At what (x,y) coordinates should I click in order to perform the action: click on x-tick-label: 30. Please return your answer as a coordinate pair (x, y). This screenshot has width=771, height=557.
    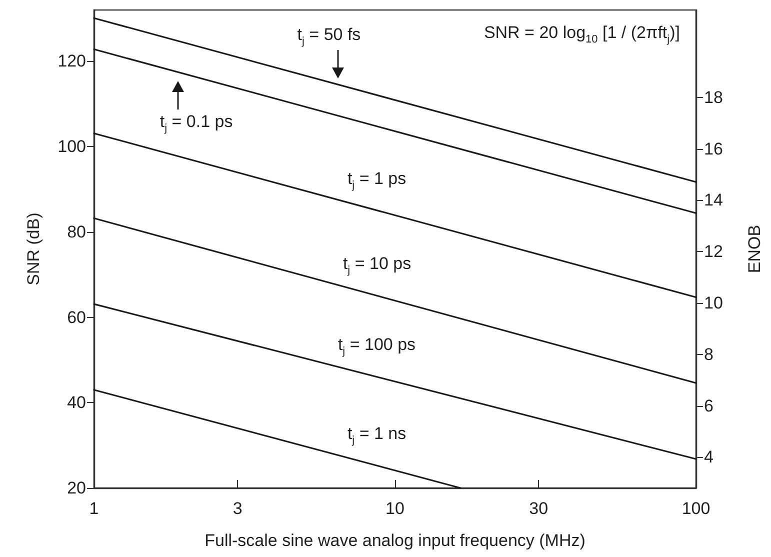
    Looking at the image, I should click on (538, 508).